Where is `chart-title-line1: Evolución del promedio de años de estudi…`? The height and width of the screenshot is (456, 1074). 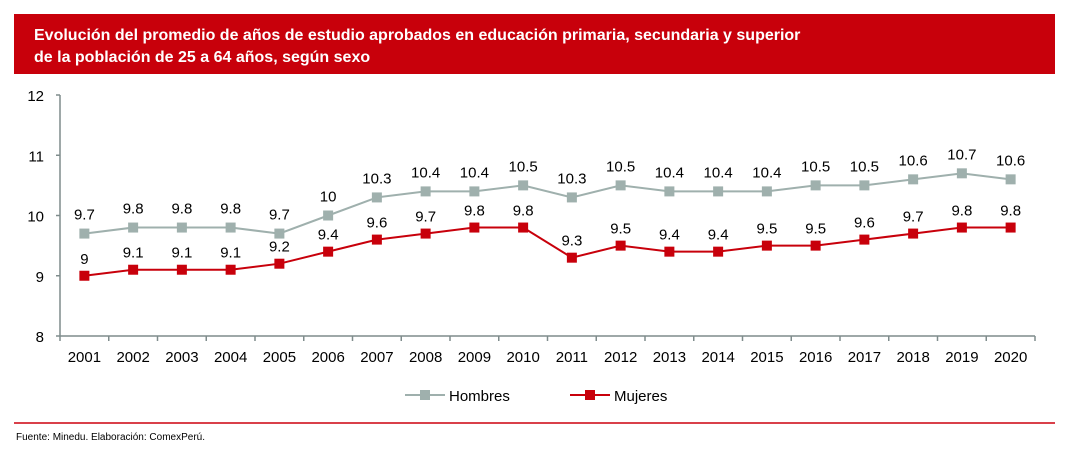 chart-title-line1: Evolución del promedio de años de estudi… is located at coordinates (417, 35).